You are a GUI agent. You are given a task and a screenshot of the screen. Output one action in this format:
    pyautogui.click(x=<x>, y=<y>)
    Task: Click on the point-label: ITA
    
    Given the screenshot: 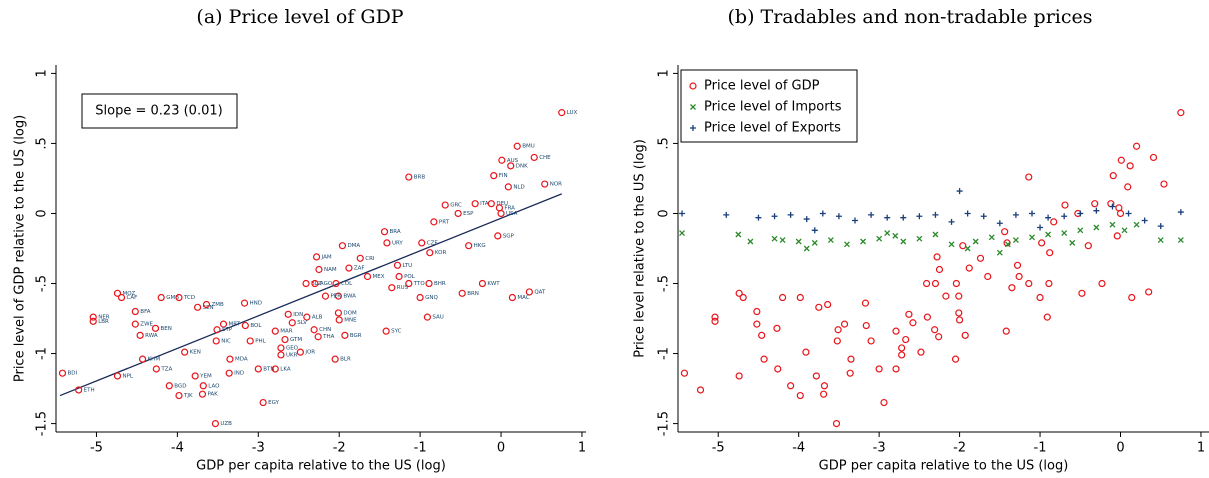 What is the action you would take?
    pyautogui.click(x=484, y=204)
    